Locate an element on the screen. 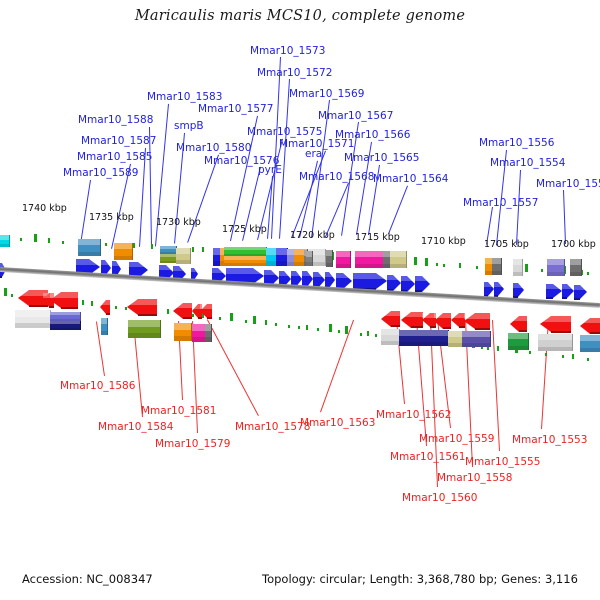  forward-gene-label: Mmar10_1567 is located at coordinates (356, 116).